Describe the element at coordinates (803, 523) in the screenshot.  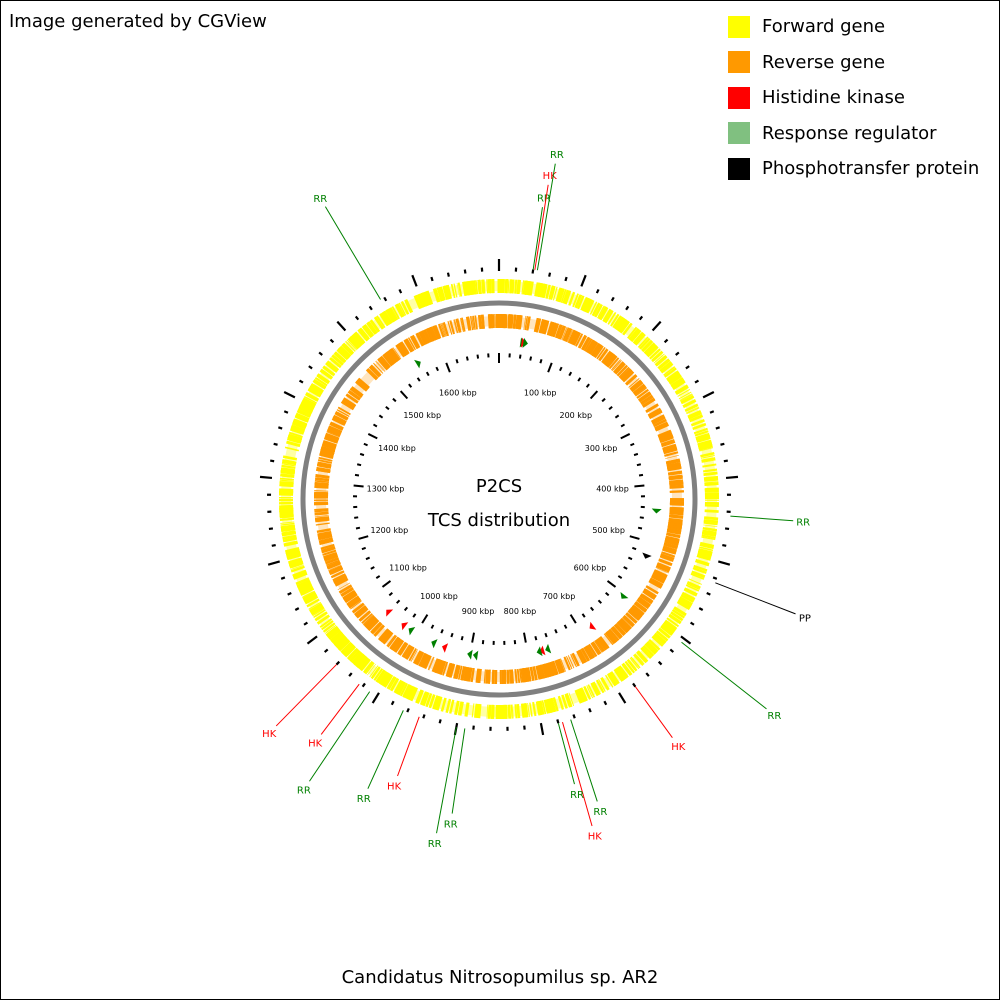
I see `rr-callout-label: RR` at that location.